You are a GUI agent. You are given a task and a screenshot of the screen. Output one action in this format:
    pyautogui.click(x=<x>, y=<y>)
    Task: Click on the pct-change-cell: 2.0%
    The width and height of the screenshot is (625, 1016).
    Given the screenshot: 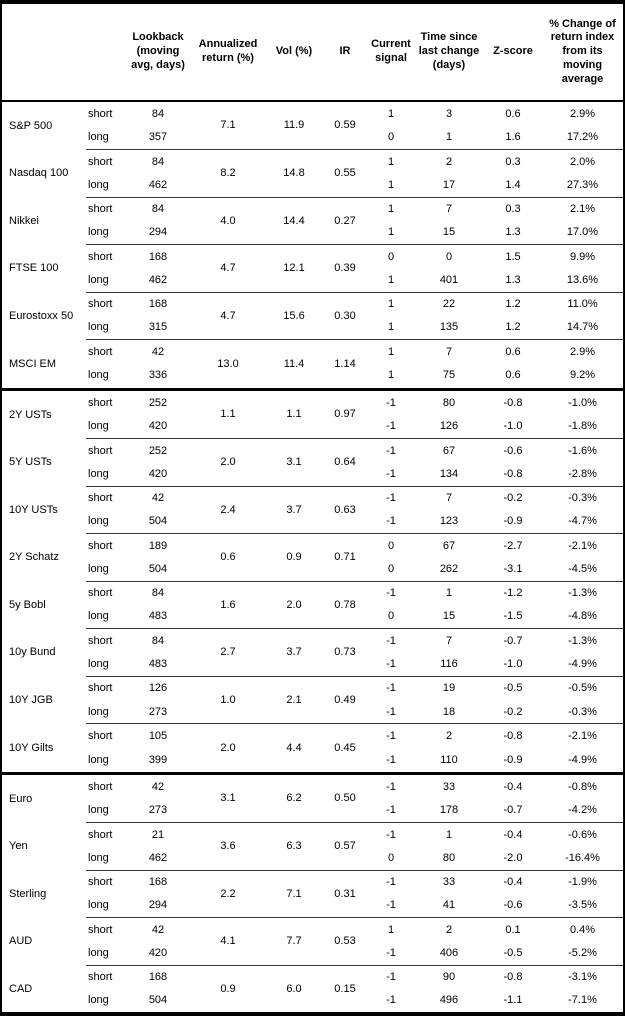 What is the action you would take?
    pyautogui.click(x=582, y=161)
    